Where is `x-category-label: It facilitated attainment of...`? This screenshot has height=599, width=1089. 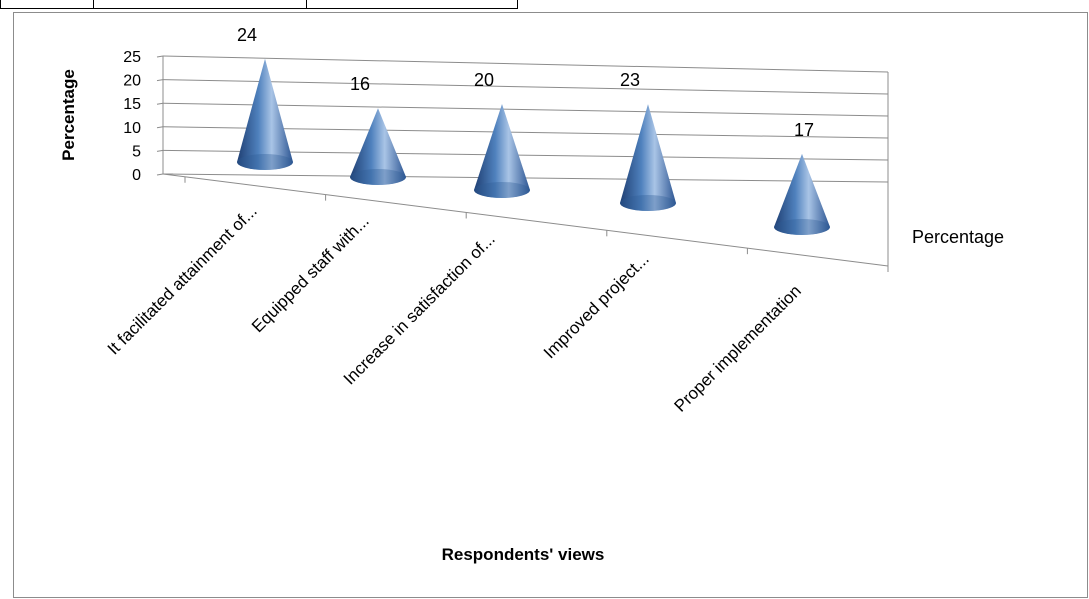 x-category-label: It facilitated attainment of... is located at coordinates (182, 279).